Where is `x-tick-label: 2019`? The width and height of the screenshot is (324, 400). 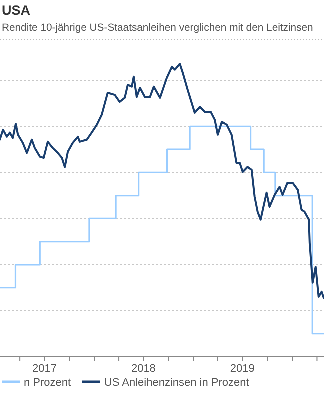
x-tick-label: 2019 is located at coordinates (242, 369).